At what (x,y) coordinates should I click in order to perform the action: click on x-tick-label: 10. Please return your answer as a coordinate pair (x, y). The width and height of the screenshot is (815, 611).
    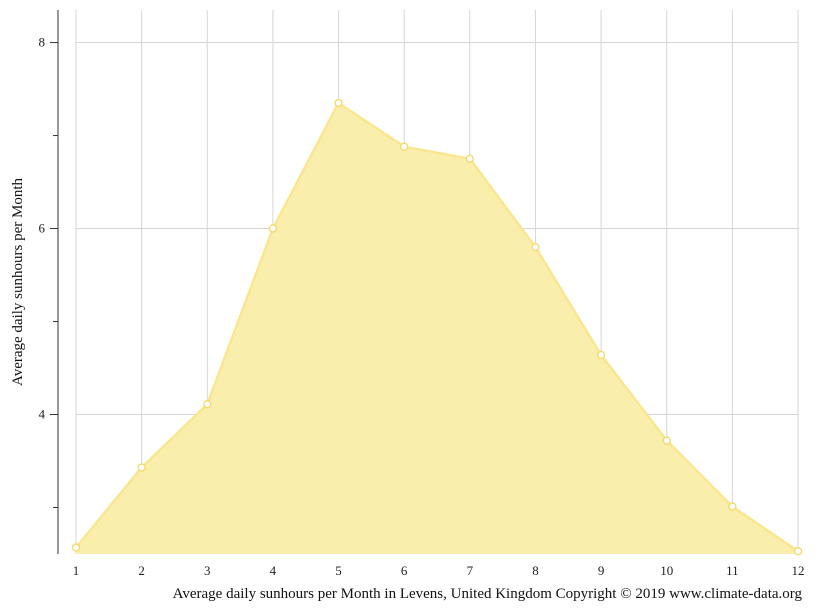
    Looking at the image, I should click on (666, 570).